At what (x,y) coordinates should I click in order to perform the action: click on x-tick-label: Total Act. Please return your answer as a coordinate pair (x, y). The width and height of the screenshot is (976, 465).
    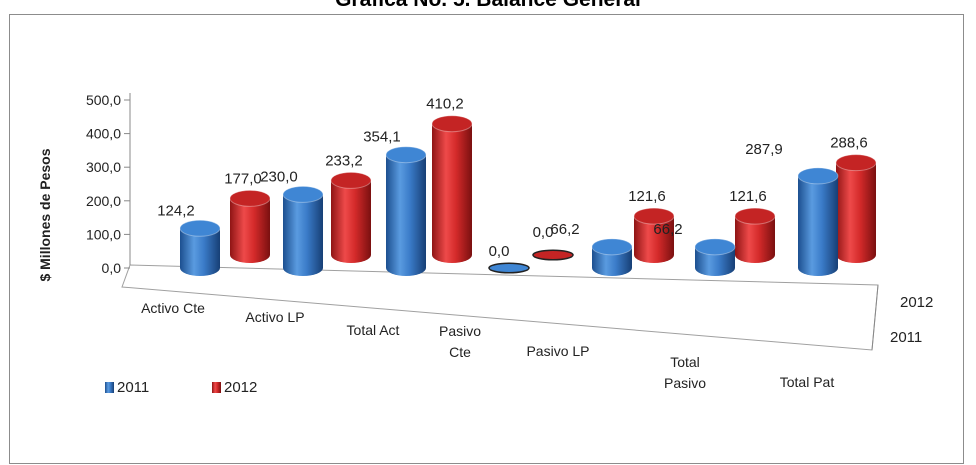
    Looking at the image, I should click on (373, 330).